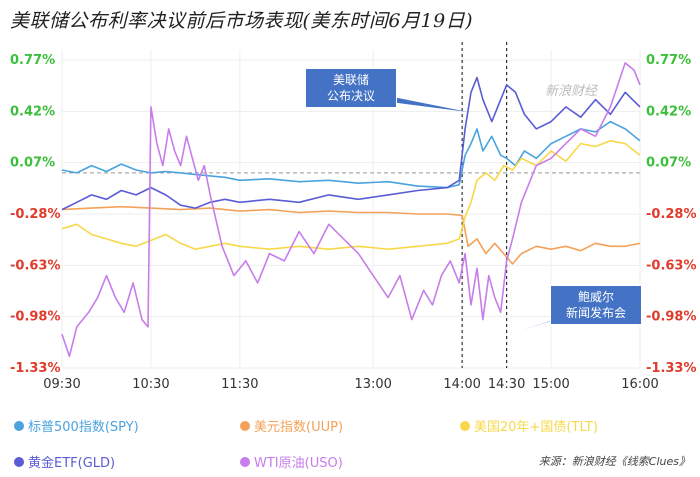 The width and height of the screenshot is (700, 477). What do you see at coordinates (571, 91) in the screenshot?
I see `watermark: 新浪财经` at bounding box center [571, 91].